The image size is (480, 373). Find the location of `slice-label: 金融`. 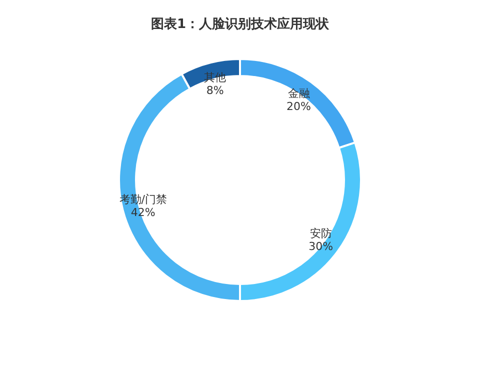

slice-label: 金融 is located at coordinates (299, 93).